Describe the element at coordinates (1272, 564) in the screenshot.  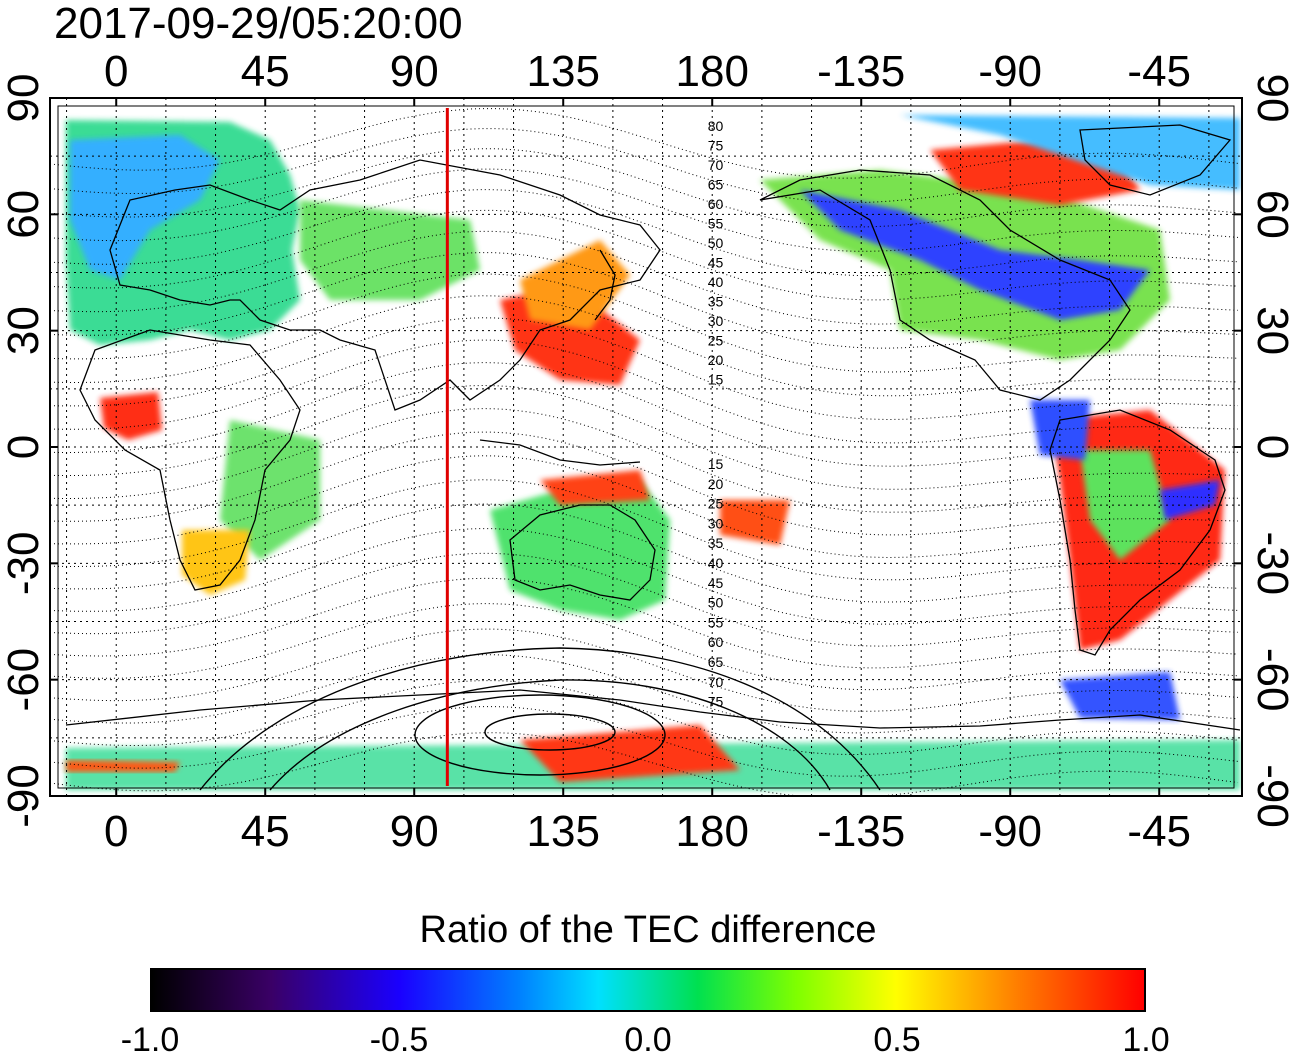
I see `lat-tick-label-right: -30` at that location.